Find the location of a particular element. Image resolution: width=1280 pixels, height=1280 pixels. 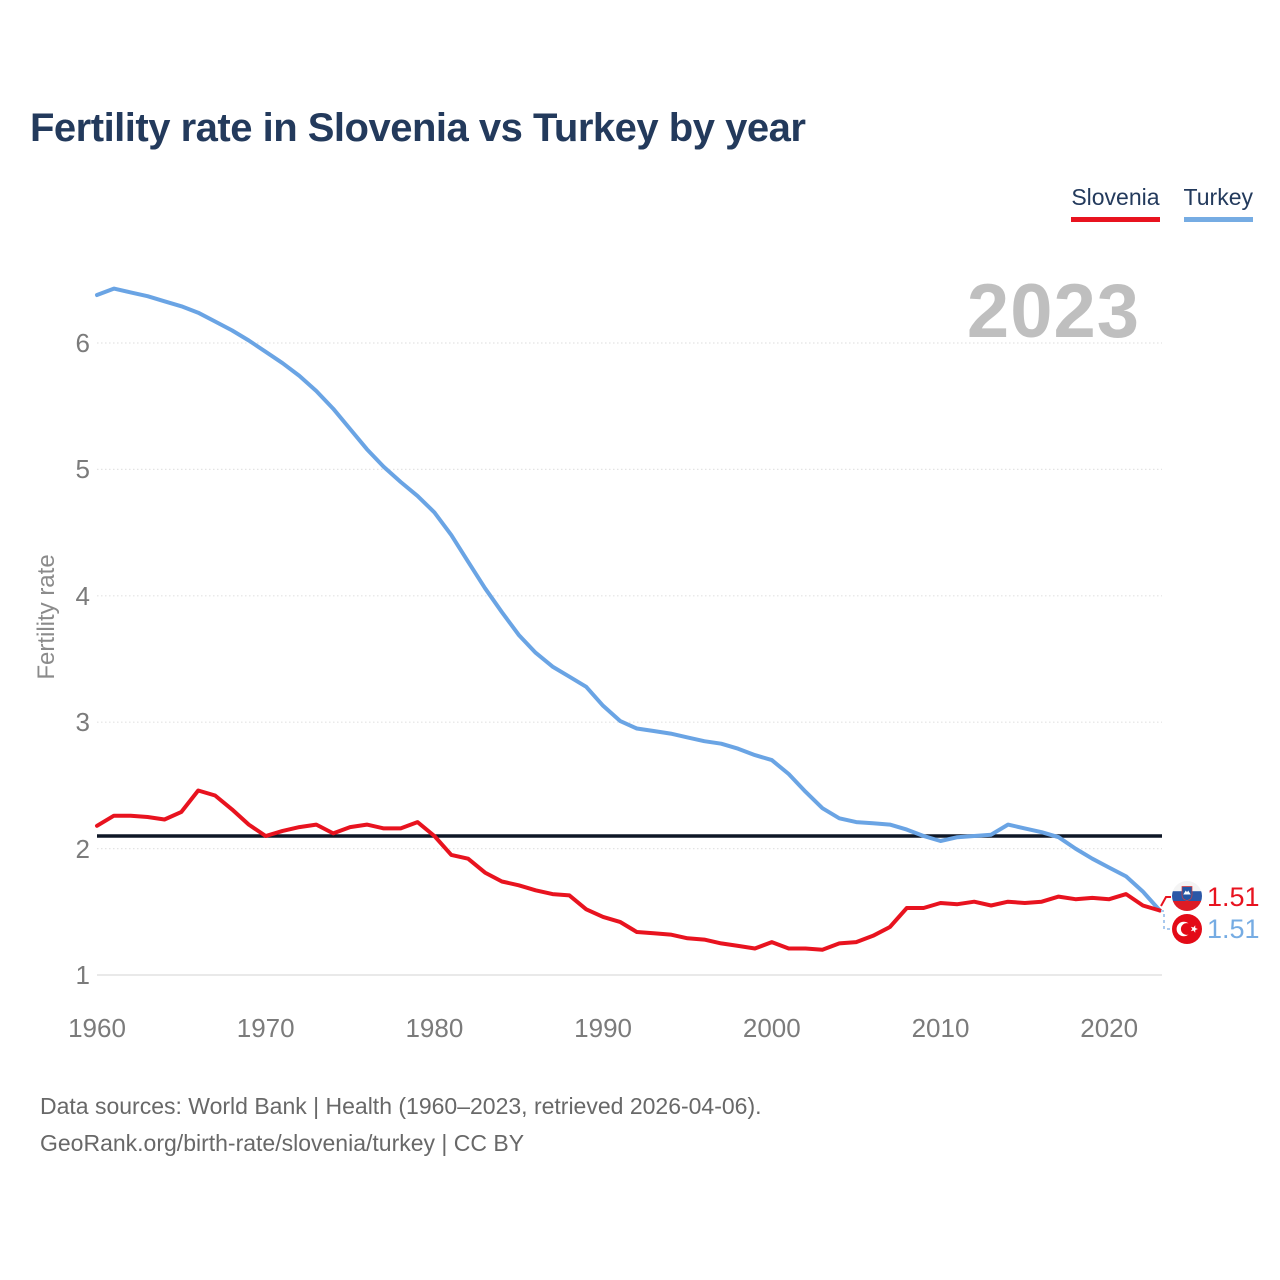

legend-item-turkey: Turkey is located at coordinates (1218, 203).